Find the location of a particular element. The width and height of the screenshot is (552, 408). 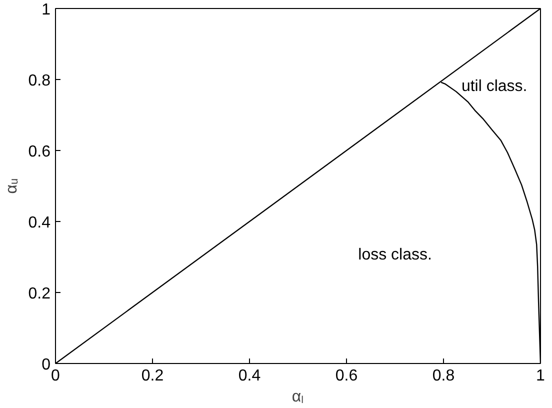

x-tick-label: 0.6 is located at coordinates (346, 376).